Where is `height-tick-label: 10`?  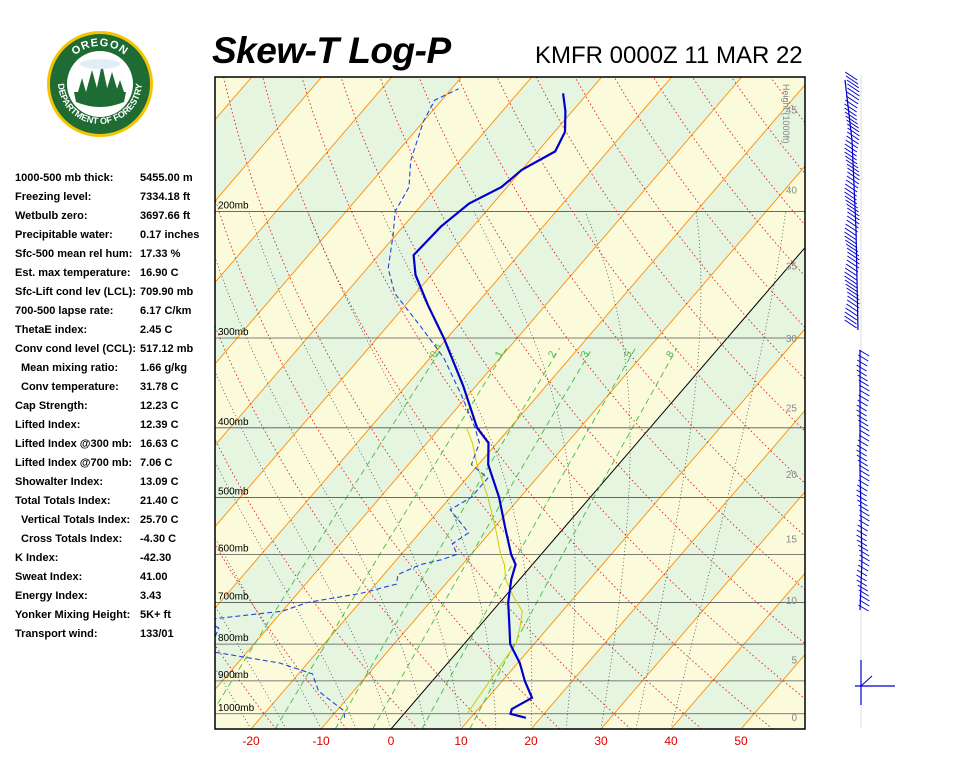 height-tick-label: 10 is located at coordinates (792, 601).